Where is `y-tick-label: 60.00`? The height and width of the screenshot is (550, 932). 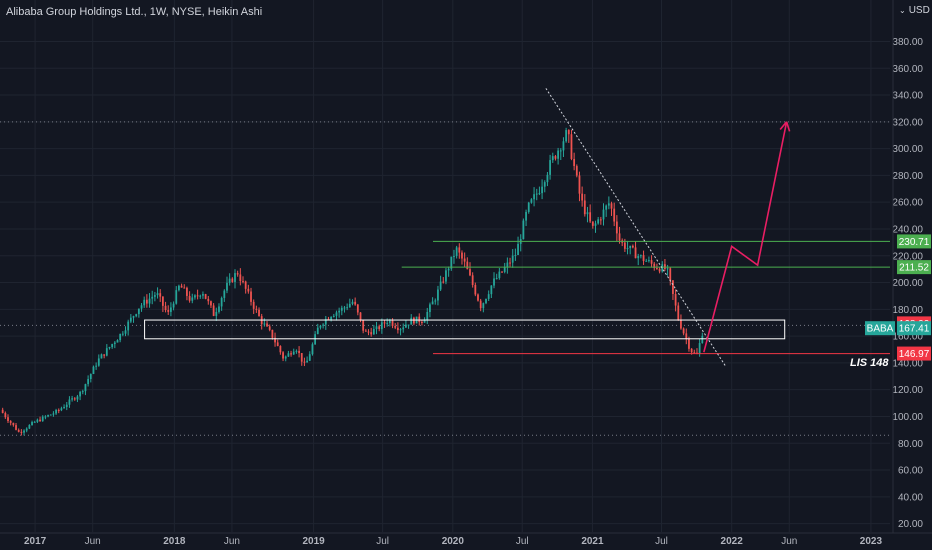
y-tick-label: 60.00 is located at coordinates (910, 471).